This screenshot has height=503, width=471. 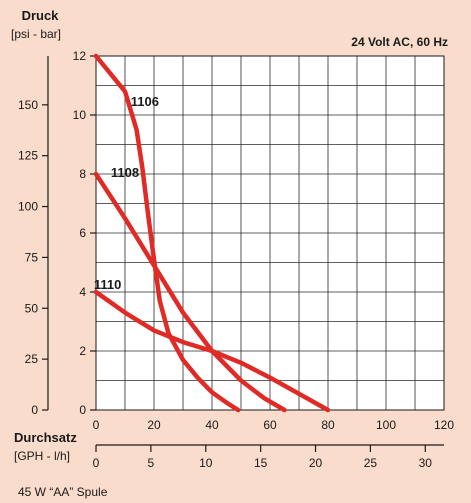 I want to click on bar-tick-label: 4, so click(x=82, y=292).